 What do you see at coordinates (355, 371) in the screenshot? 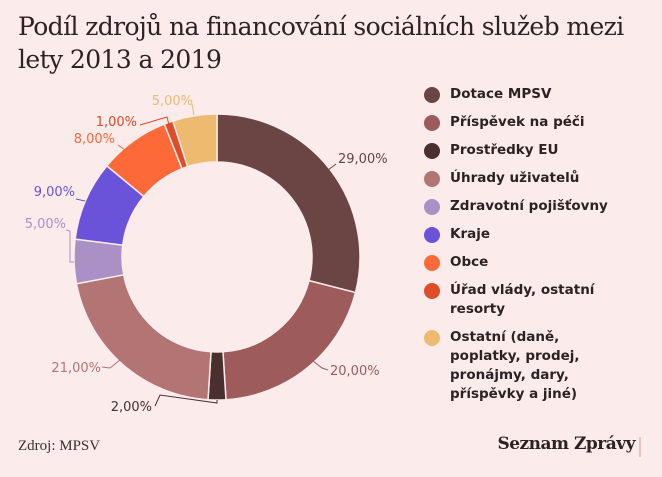
I see `data-label: 20,00%` at bounding box center [355, 371].